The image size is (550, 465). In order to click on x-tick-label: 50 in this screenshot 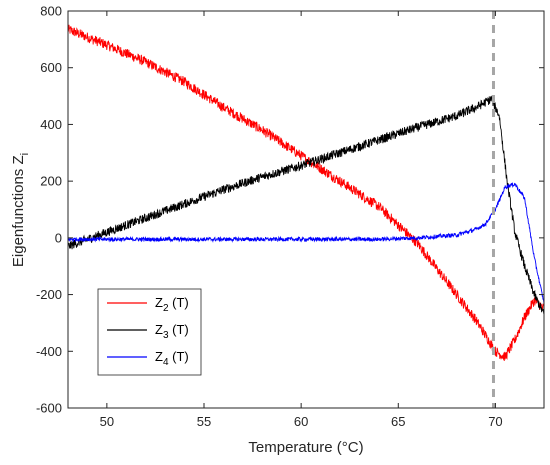, I will do `click(107, 421)`.